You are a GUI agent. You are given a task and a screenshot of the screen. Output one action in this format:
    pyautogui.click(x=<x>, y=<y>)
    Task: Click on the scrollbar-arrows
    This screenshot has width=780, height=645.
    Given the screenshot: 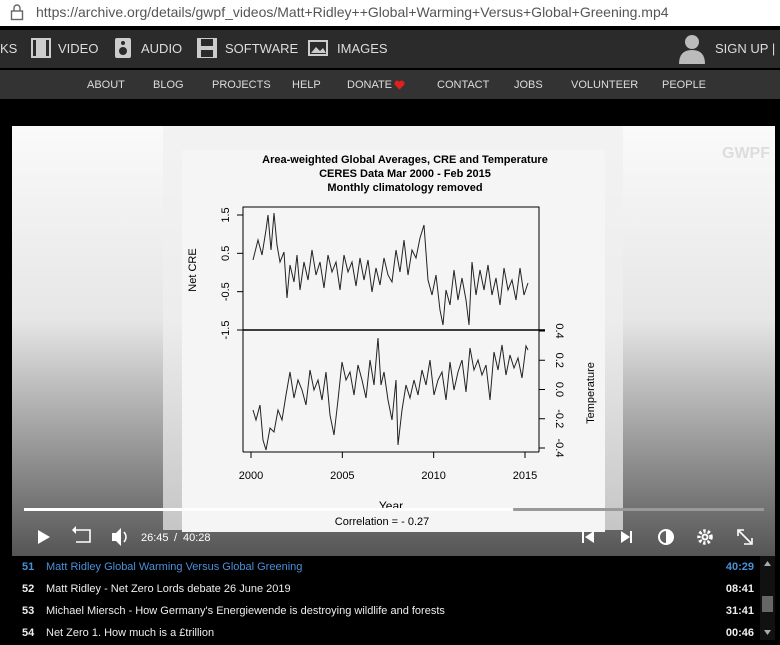 What is the action you would take?
    pyautogui.click(x=767, y=598)
    